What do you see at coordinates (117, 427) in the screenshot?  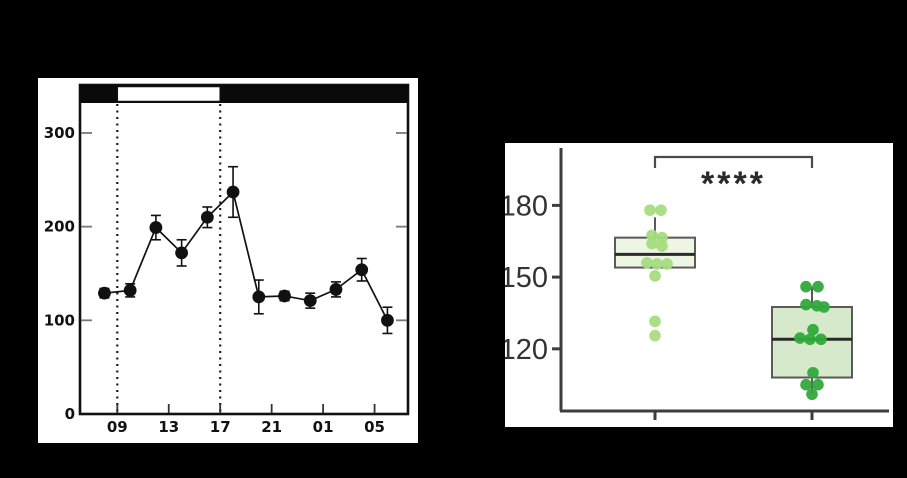 I see `x-tick-label: 09` at bounding box center [117, 427].